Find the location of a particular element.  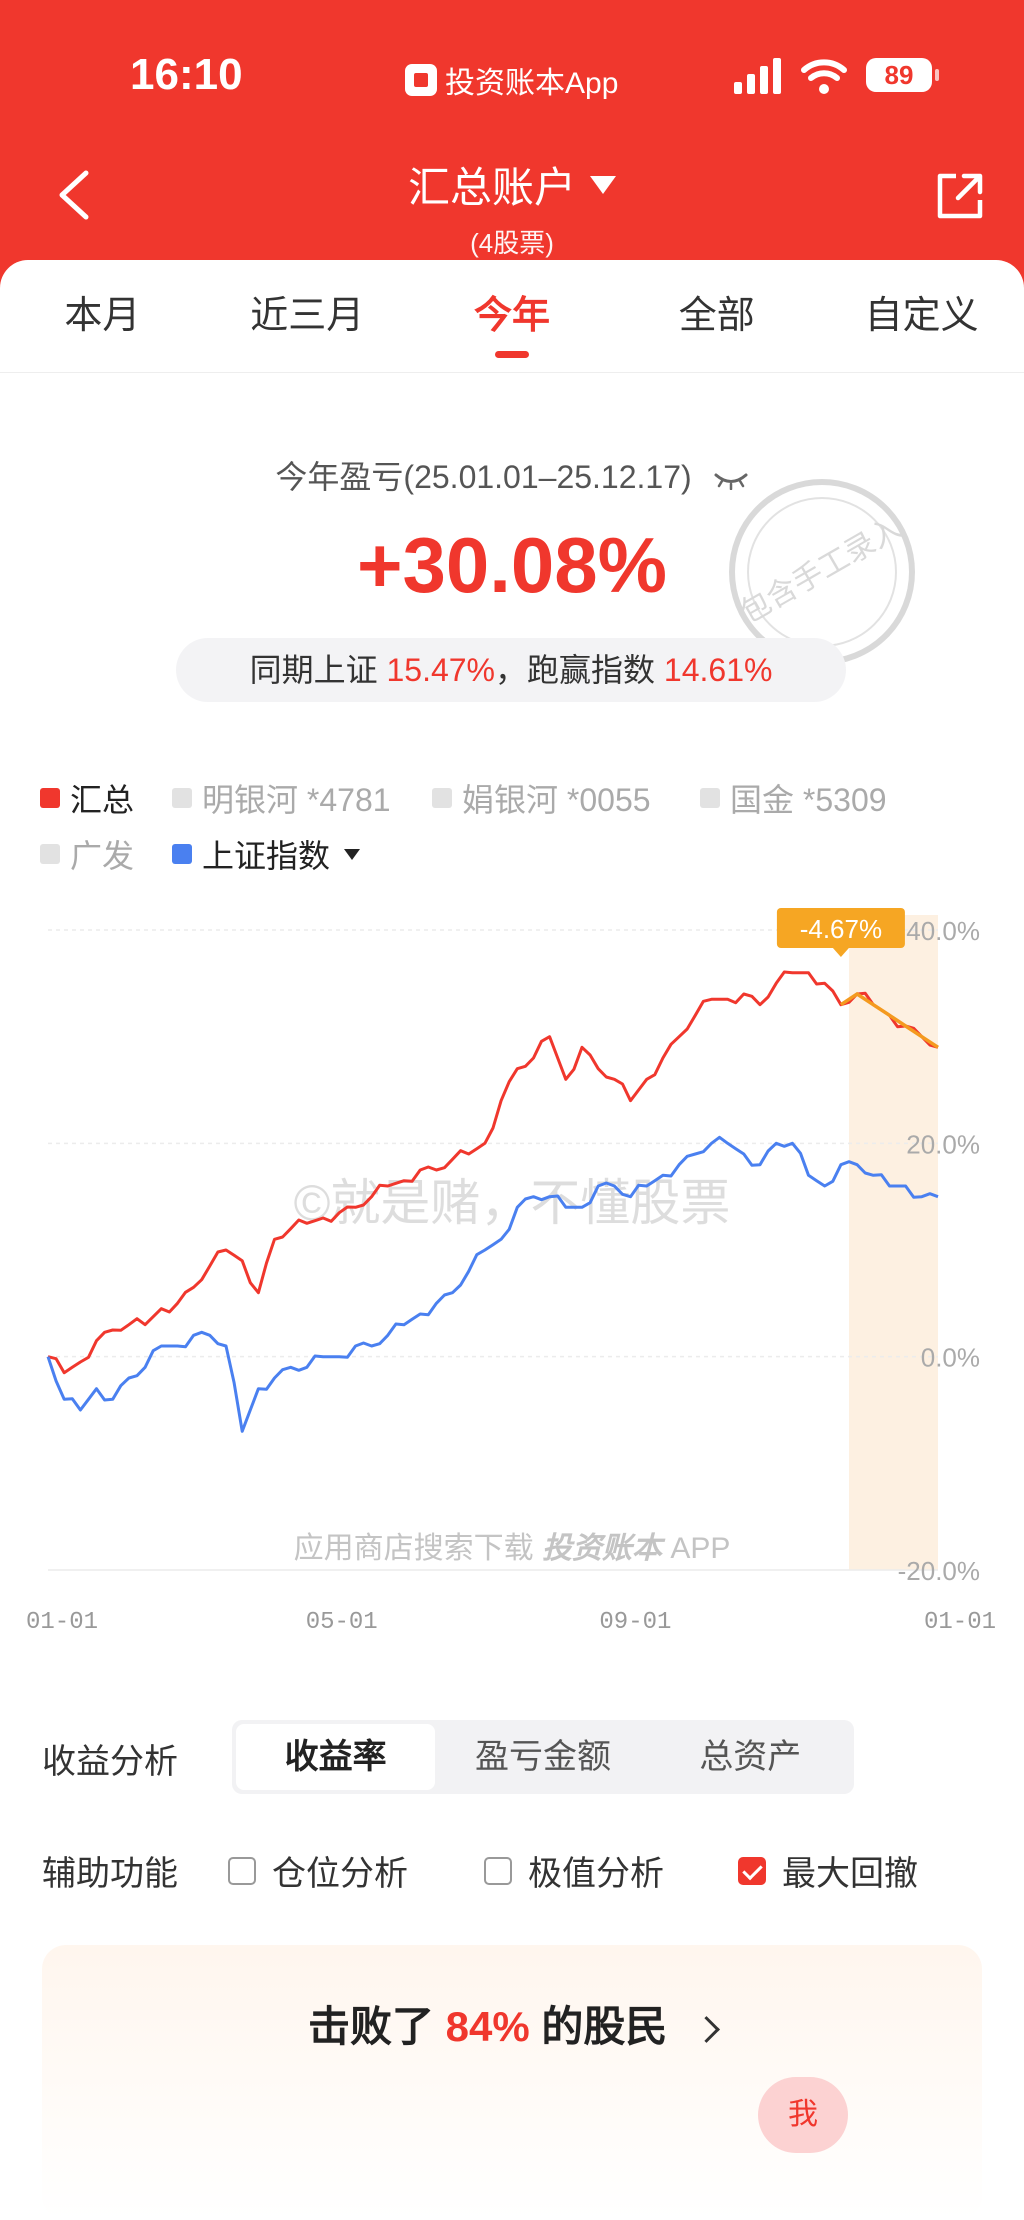

beat-investors-card: 击败了 84% 的股民 我 is located at coordinates (512, 2082).